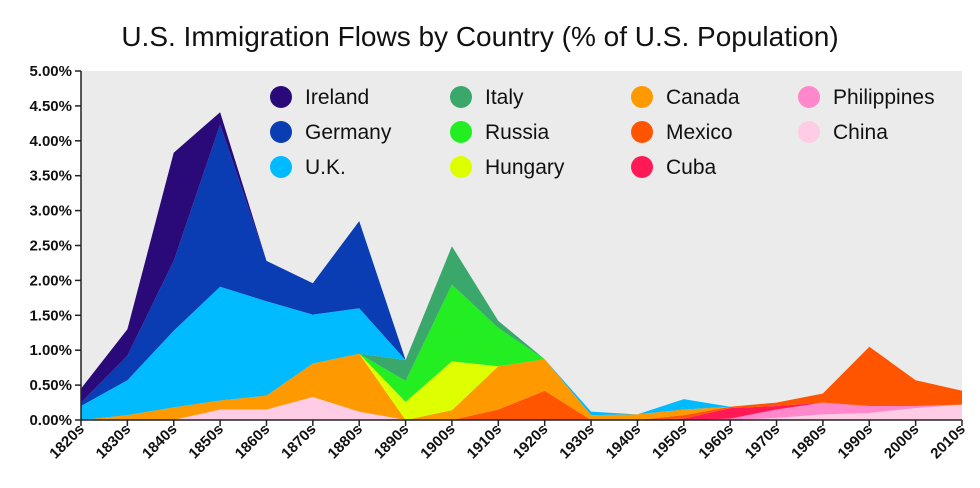 The width and height of the screenshot is (980, 488). What do you see at coordinates (948, 442) in the screenshot?
I see `x-tick-label: 2010s` at bounding box center [948, 442].